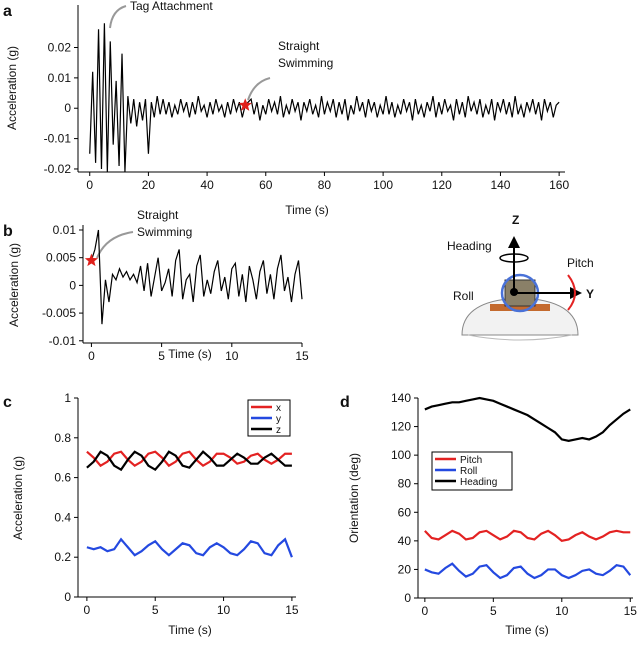 The height and width of the screenshot is (648, 638). I want to click on y-tick-label: 20, so click(405, 569).